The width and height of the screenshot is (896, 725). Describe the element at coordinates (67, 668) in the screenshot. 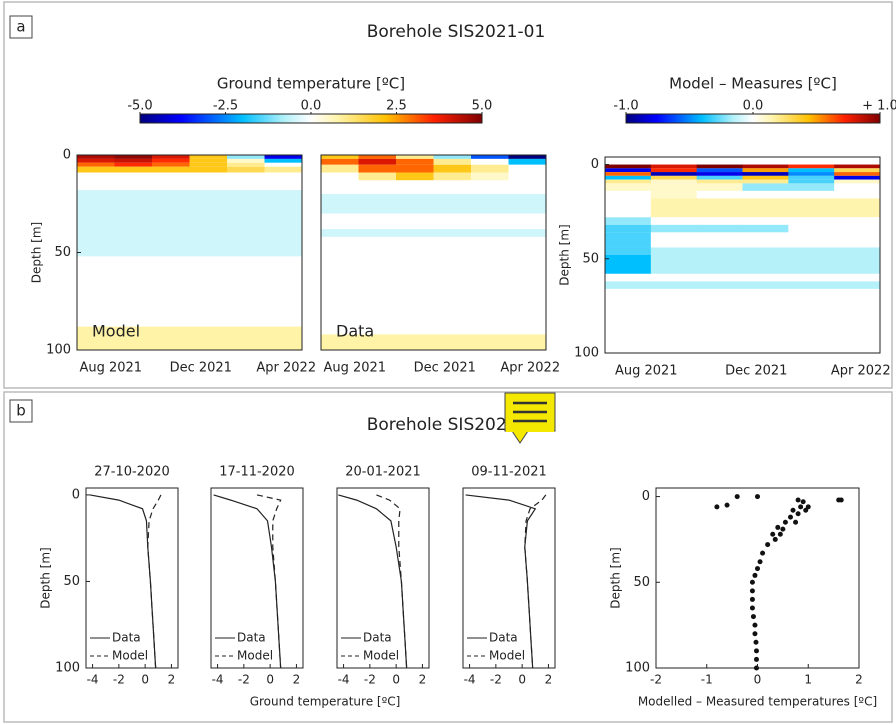

I see `y-tick-label: 100` at that location.